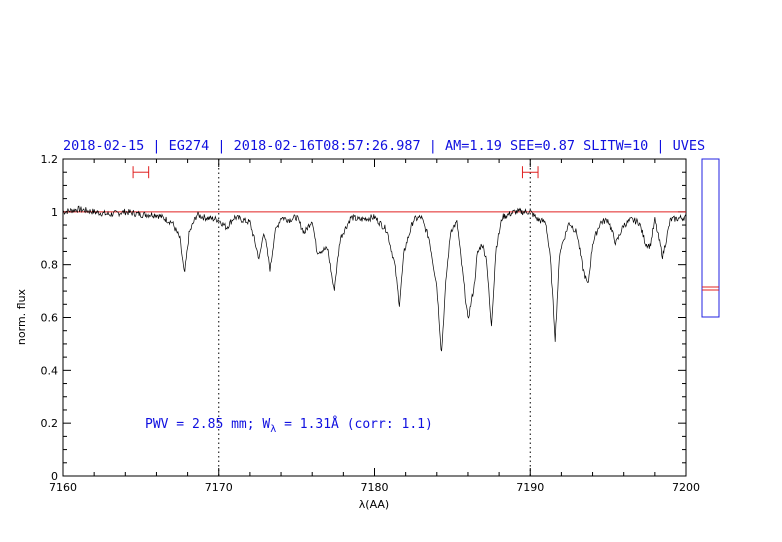 The height and width of the screenshot is (542, 782). Describe the element at coordinates (50, 370) in the screenshot. I see `y-tick-label: 0.4` at that location.